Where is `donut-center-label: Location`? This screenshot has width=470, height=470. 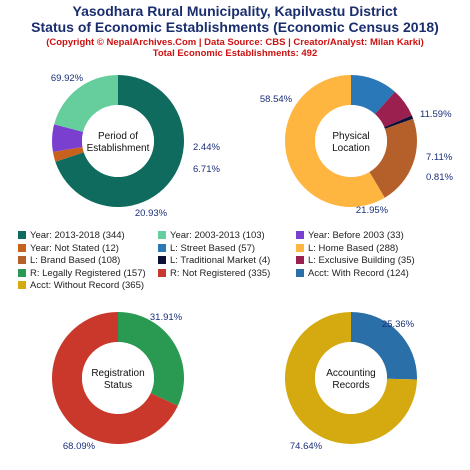
donut-center-label: Location is located at coordinates (351, 148).